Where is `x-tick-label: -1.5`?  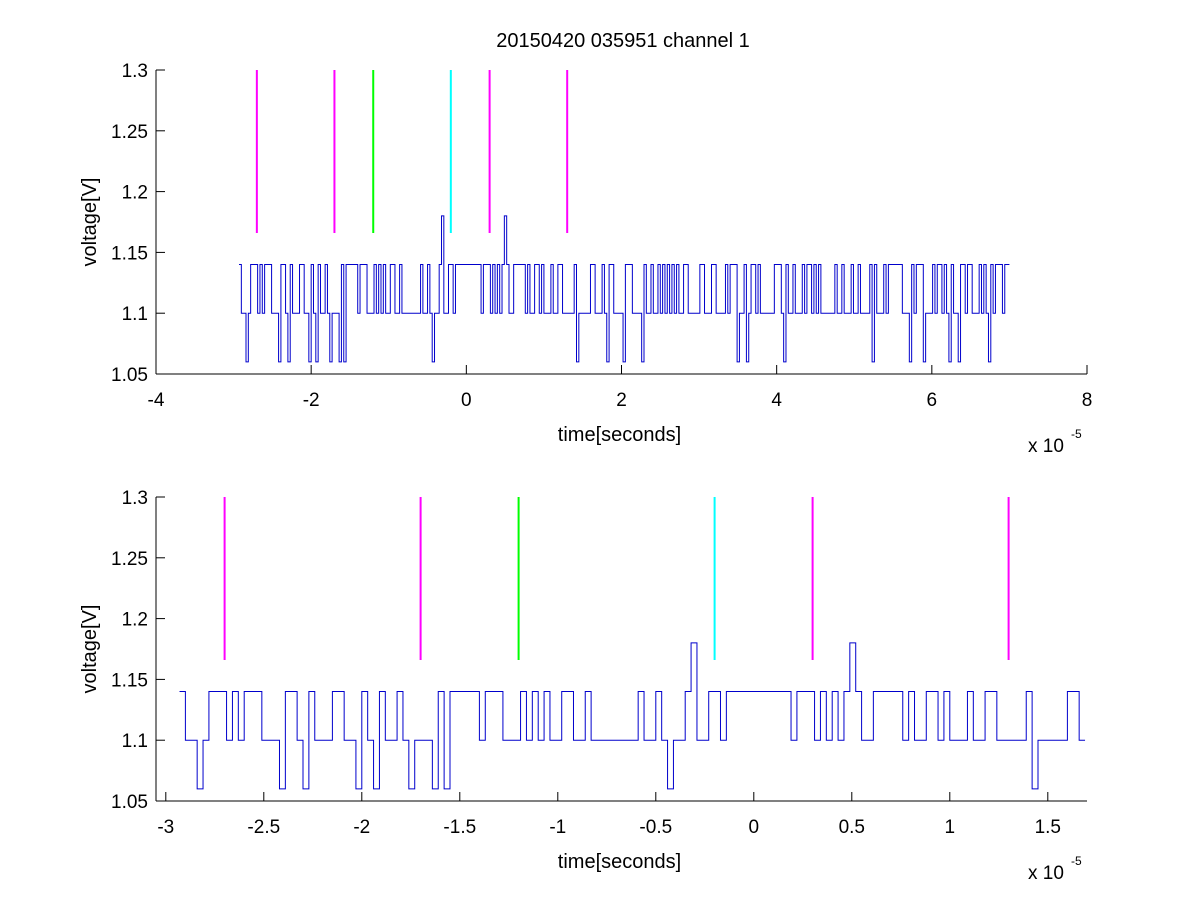 x-tick-label: -1.5 is located at coordinates (459, 827).